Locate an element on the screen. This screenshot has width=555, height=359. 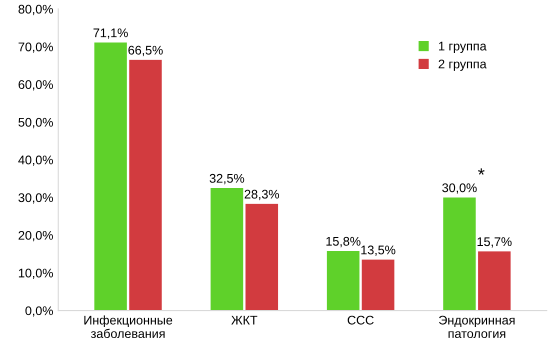
x-tick-label: Инфекционные заболевания is located at coordinates (128, 326).